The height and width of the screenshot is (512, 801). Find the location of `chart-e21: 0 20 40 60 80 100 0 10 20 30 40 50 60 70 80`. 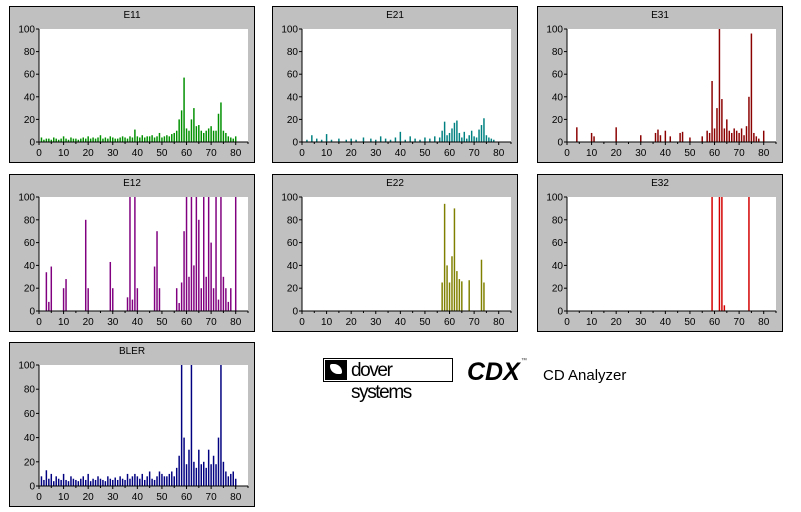

chart-e21: 0 20 40 60 80 100 0 10 20 30 40 50 60 70 80 is located at coordinates (396, 92).